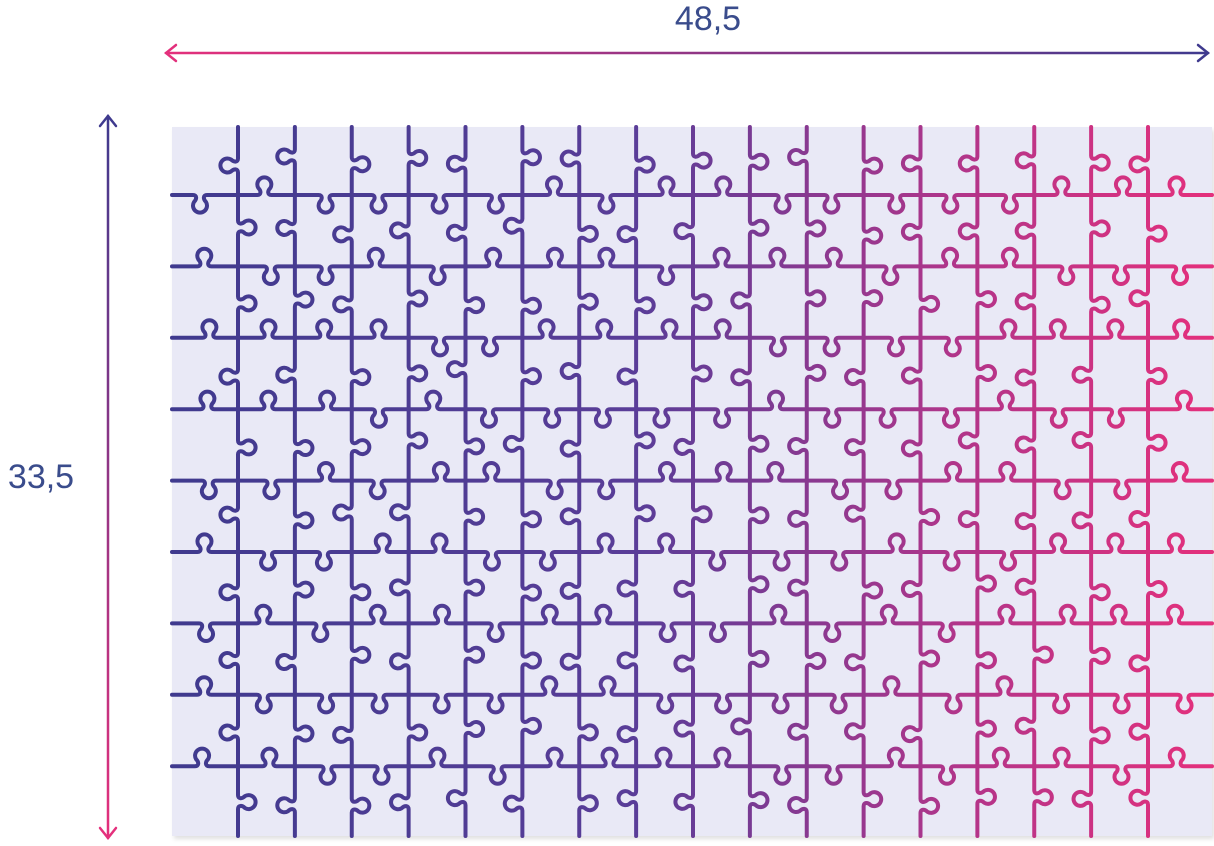 The width and height of the screenshot is (1214, 846). What do you see at coordinates (41, 477) in the screenshot?
I see `height-dimension-label: 33,5` at bounding box center [41, 477].